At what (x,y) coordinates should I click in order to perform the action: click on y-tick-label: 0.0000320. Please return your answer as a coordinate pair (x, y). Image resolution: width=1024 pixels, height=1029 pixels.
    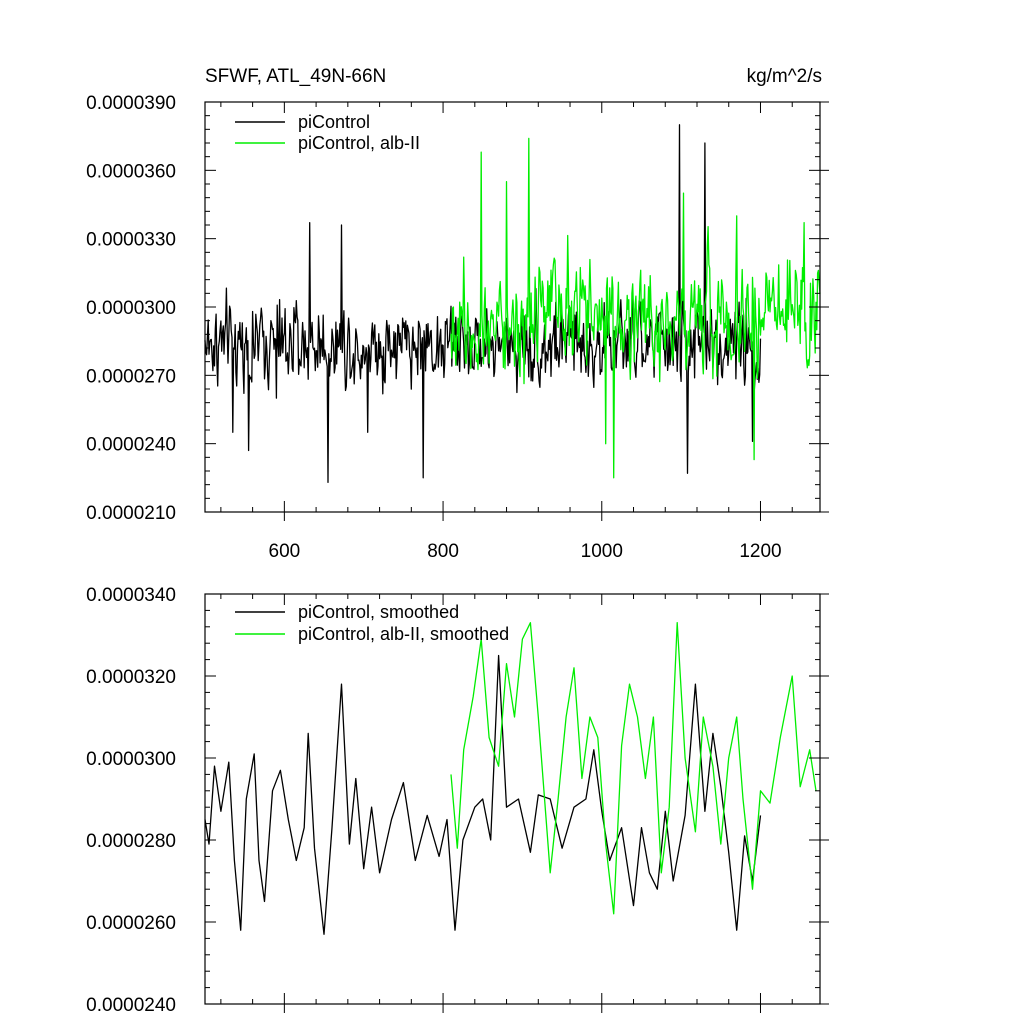
    Looking at the image, I should click on (131, 677).